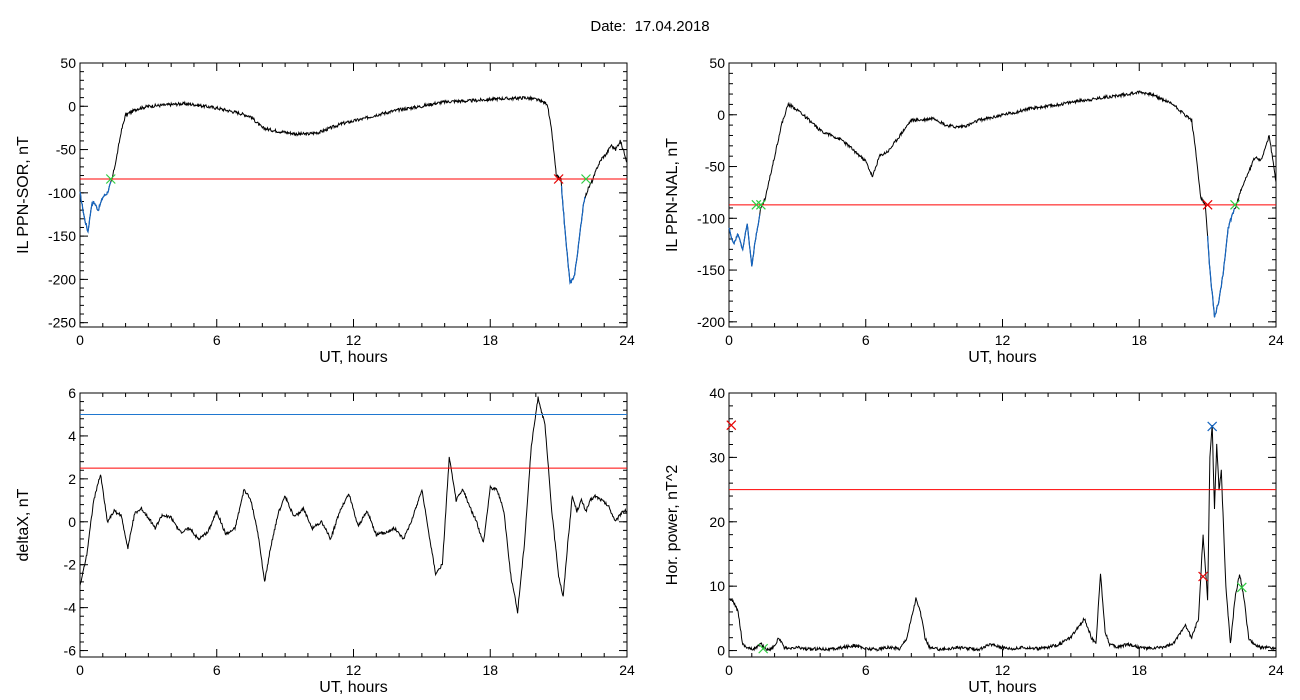 The height and width of the screenshot is (700, 1300). Describe the element at coordinates (62, 323) in the screenshot. I see `y-tick-label: -250` at that location.